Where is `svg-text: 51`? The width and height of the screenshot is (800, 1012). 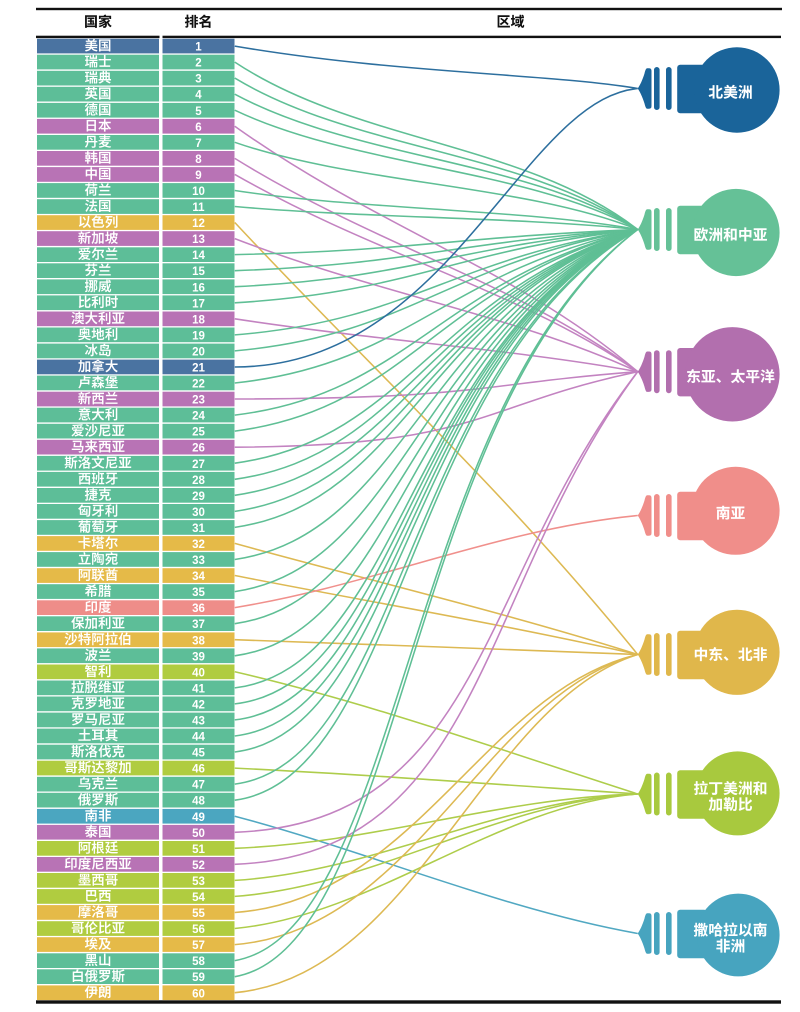
svg-text: 51 is located at coordinates (198, 850).